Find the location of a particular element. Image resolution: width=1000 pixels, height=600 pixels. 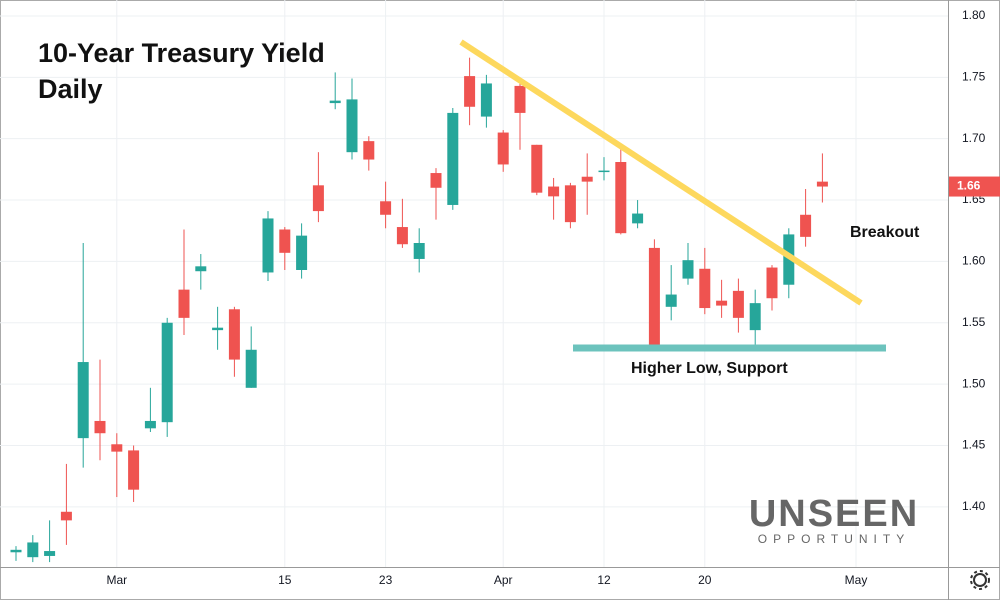

x-tick-label: 20 is located at coordinates (705, 580).